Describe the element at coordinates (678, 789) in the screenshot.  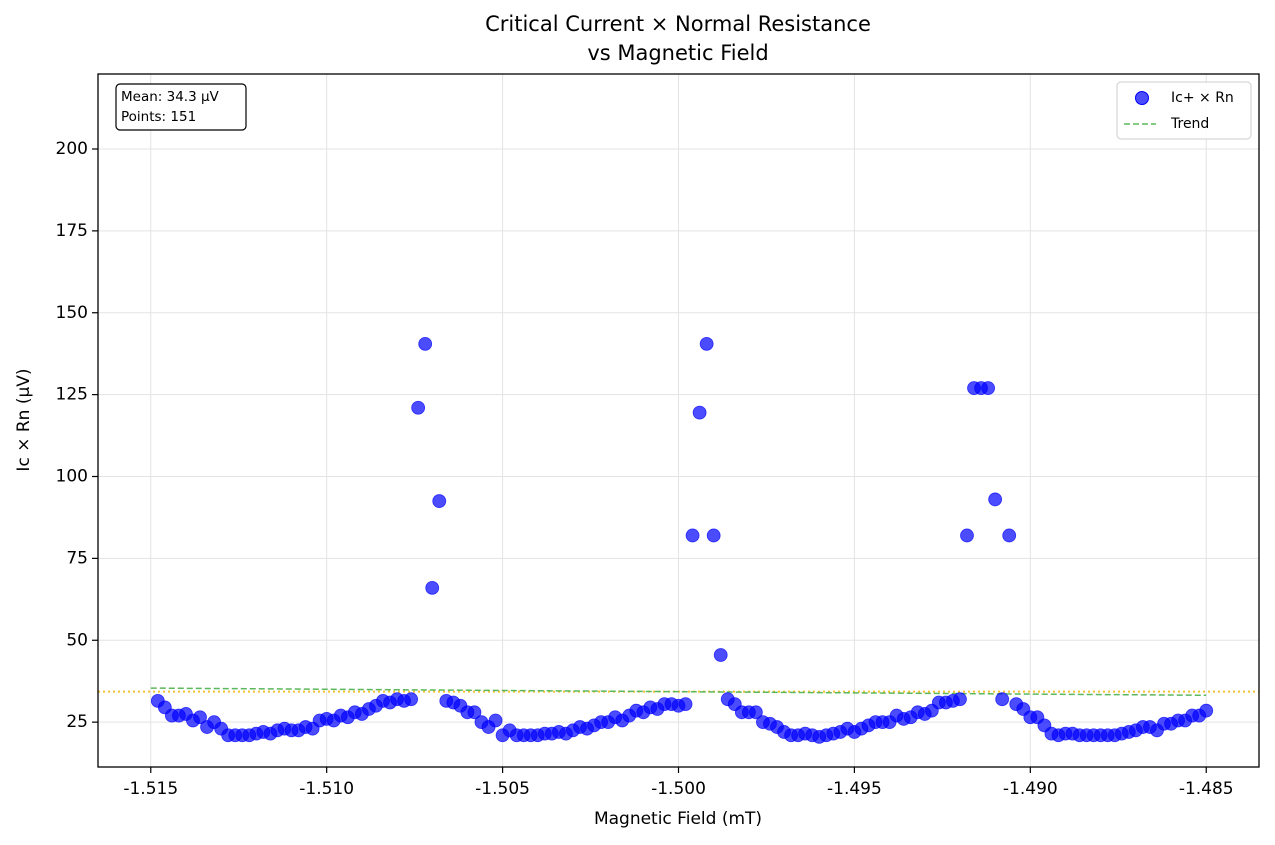
I see `x-tick-label: -1.500` at that location.